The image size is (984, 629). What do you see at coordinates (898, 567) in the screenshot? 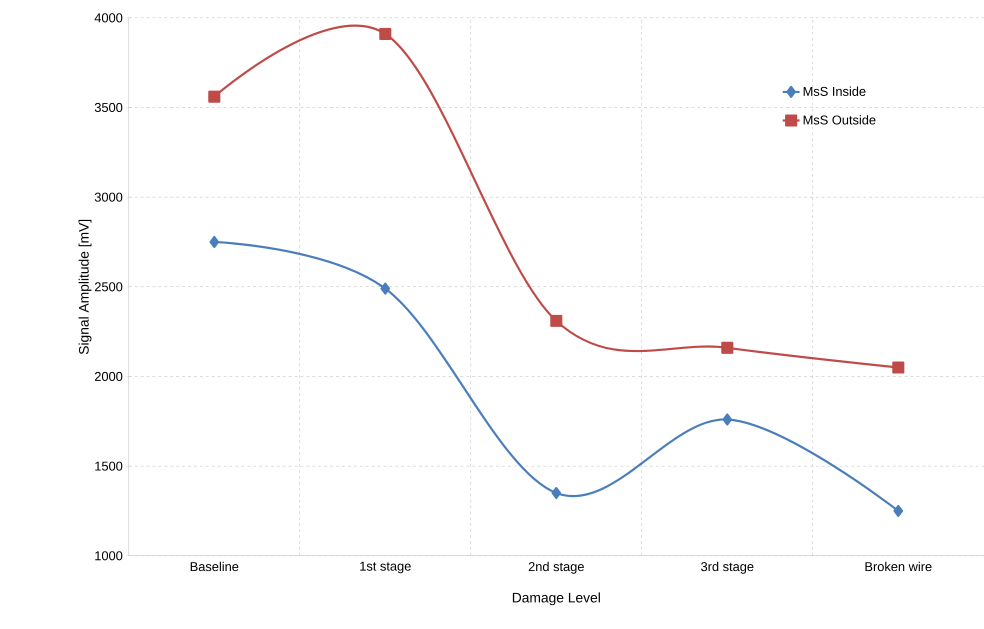
I see `x-tick-label: Broken wire` at bounding box center [898, 567].